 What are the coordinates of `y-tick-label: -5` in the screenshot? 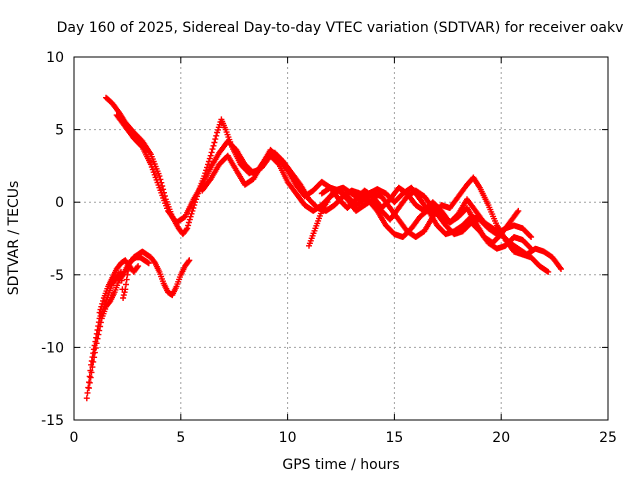 It's located at (57, 276).